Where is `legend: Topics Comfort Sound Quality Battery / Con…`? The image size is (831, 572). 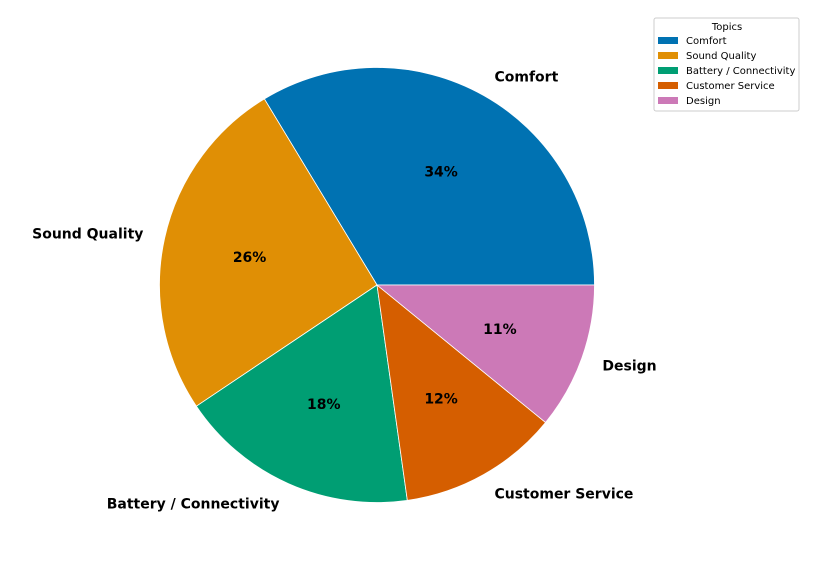 legend: Topics Comfort Sound Quality Battery / Con… is located at coordinates (726, 64).